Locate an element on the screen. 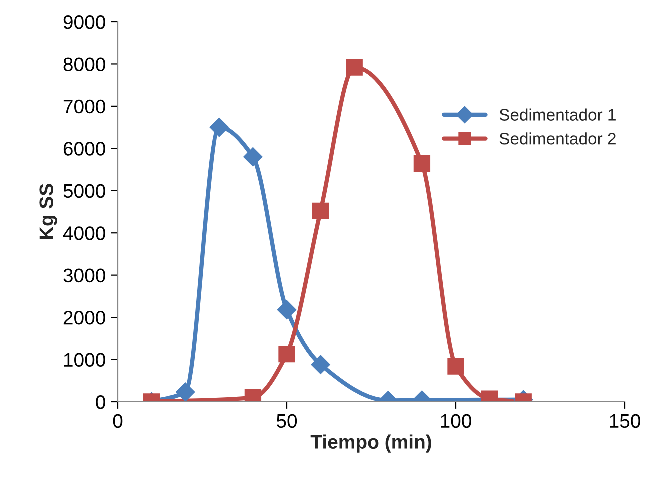 This screenshot has width=663, height=477. y-tick-label: 4000 is located at coordinates (84, 233).